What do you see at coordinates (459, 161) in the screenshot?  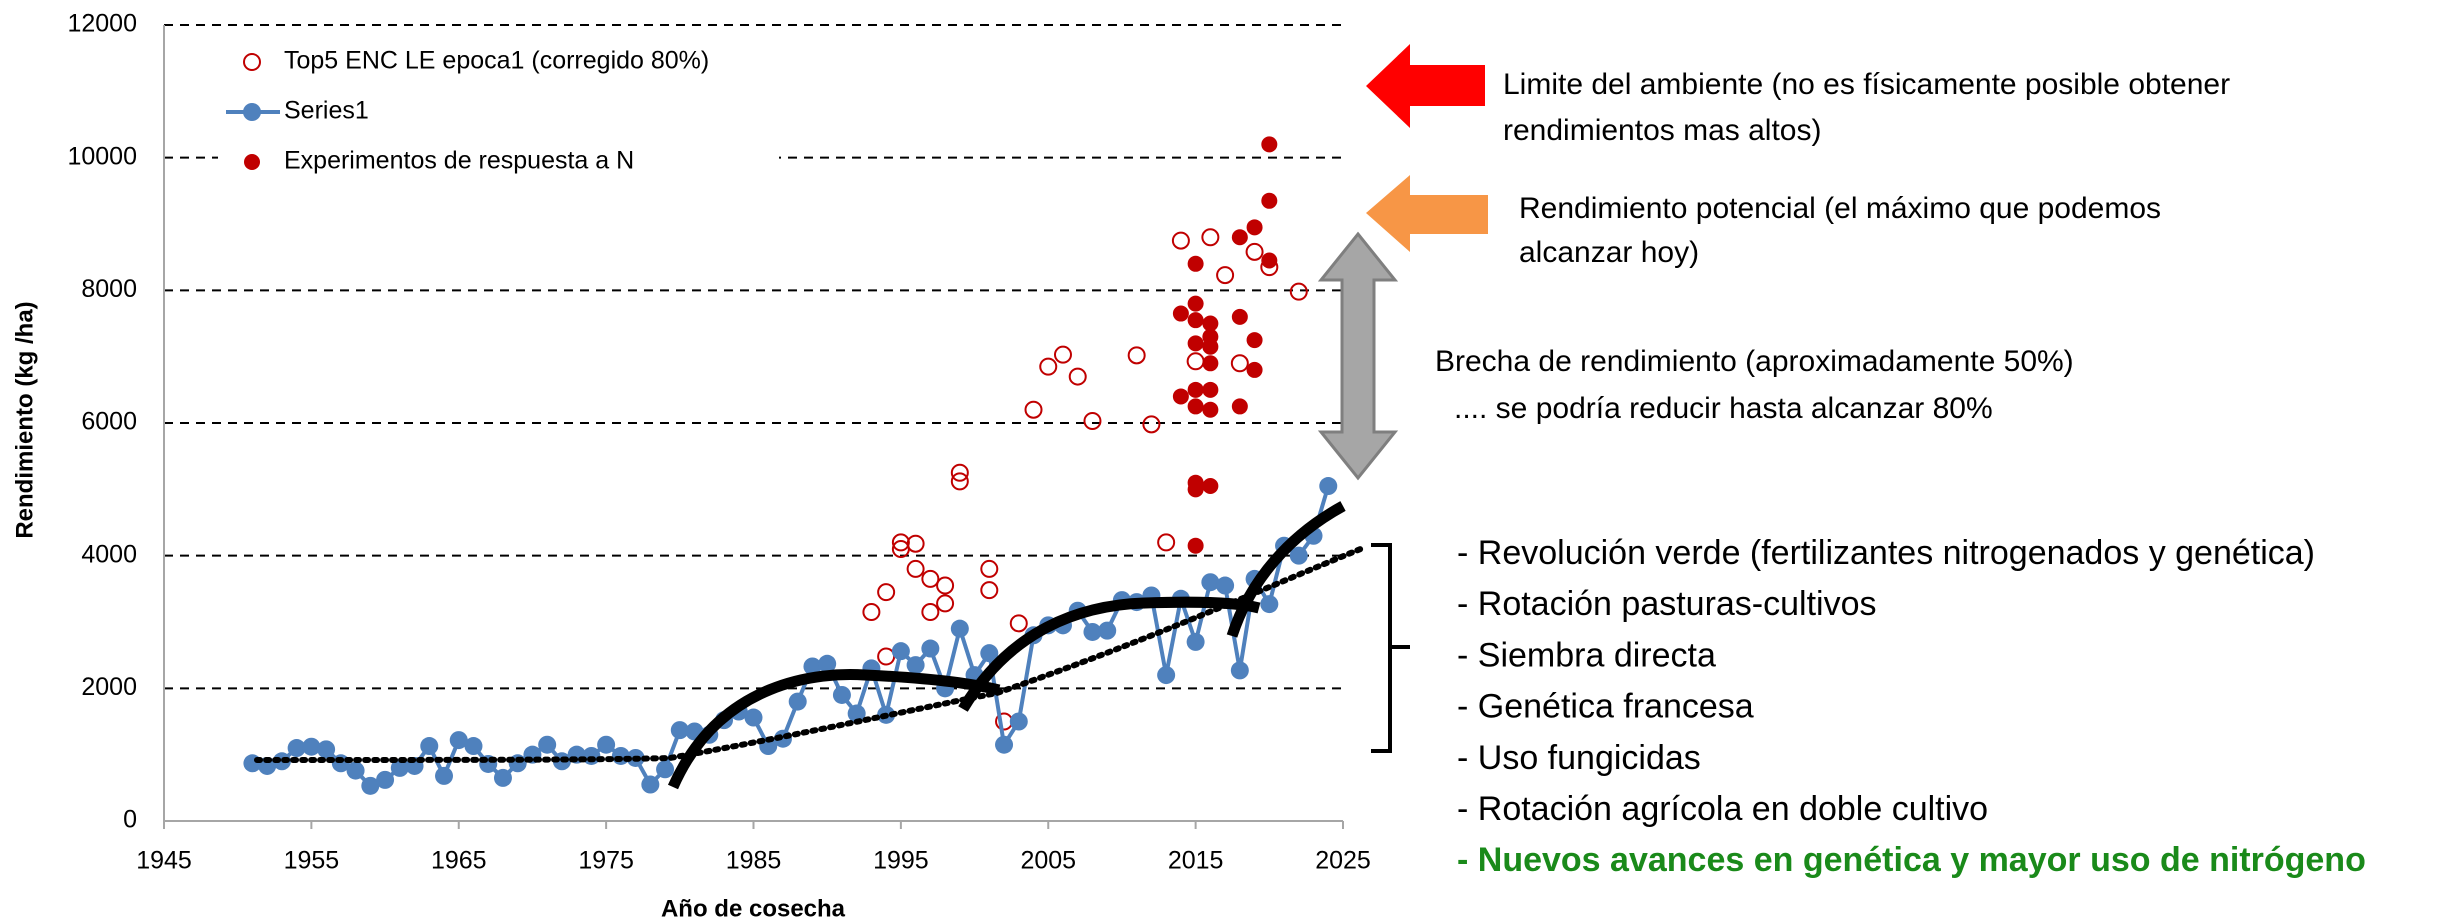 I see `legend-label: Experimentos de respuesta a N` at bounding box center [459, 161].